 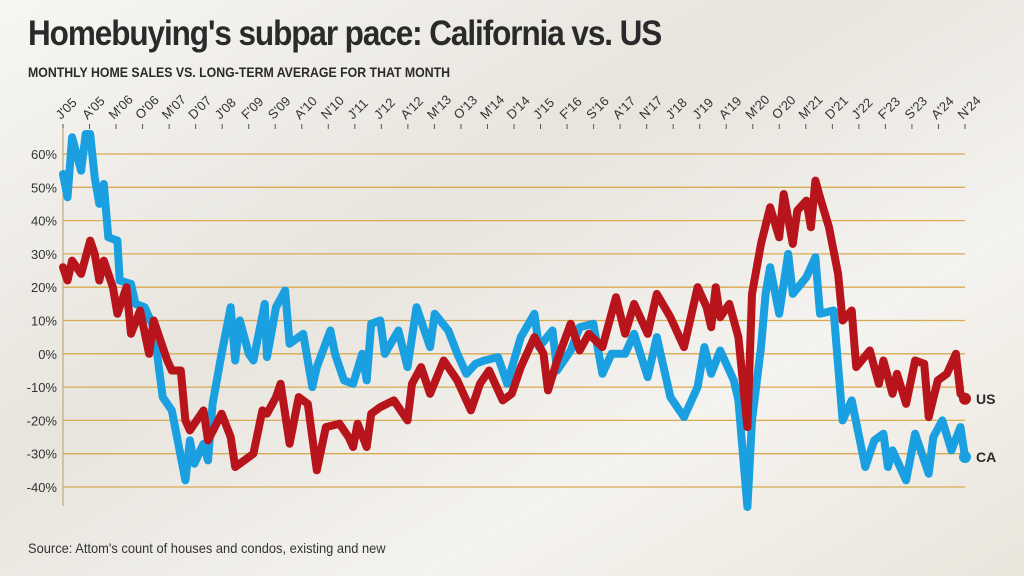 I want to click on x-tick-label: A'24, so click(x=942, y=107).